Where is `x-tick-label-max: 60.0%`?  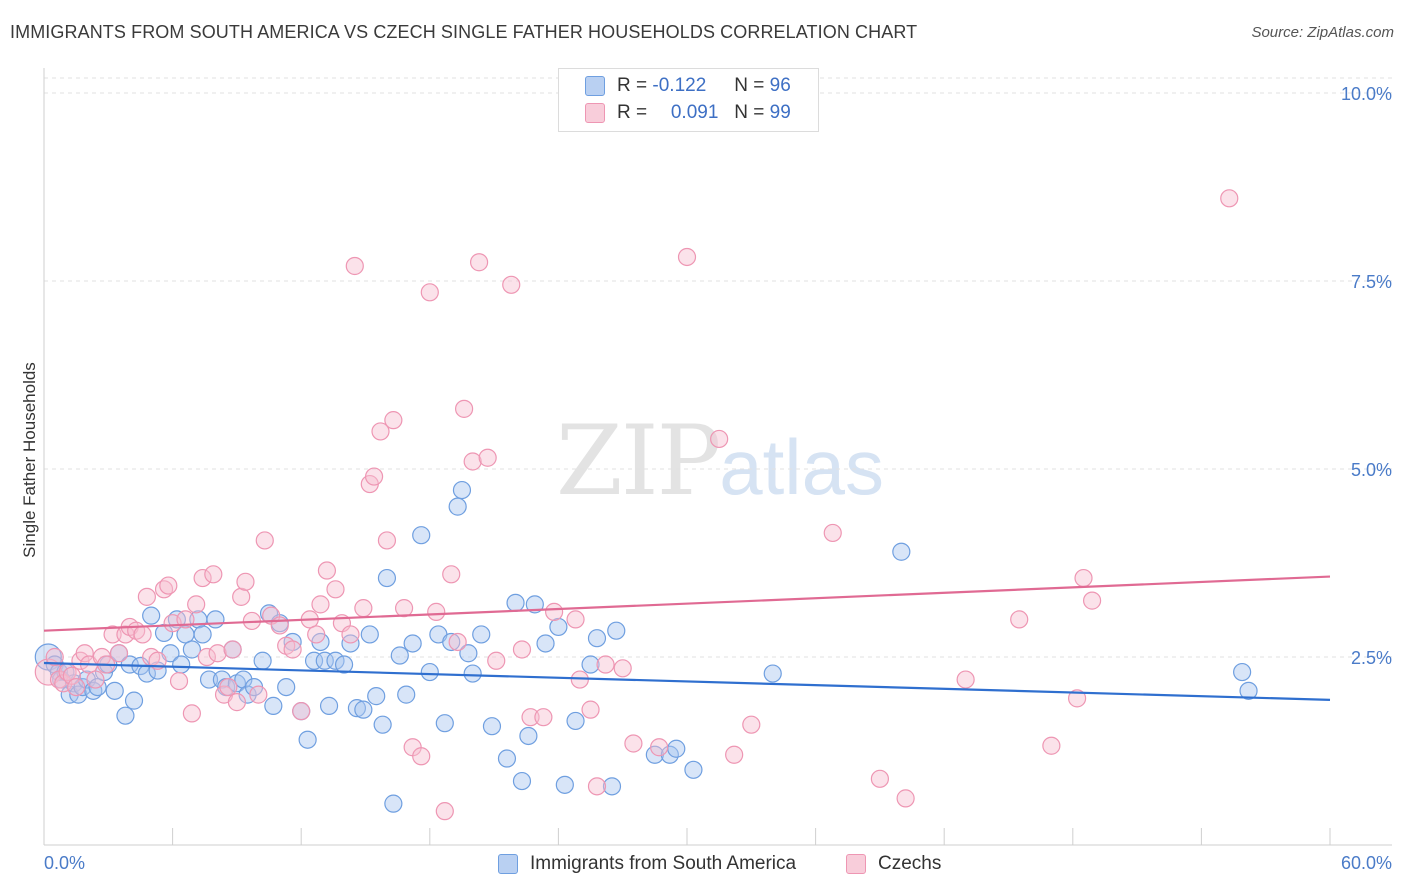 x-tick-label-max: 60.0% is located at coordinates (1366, 863).